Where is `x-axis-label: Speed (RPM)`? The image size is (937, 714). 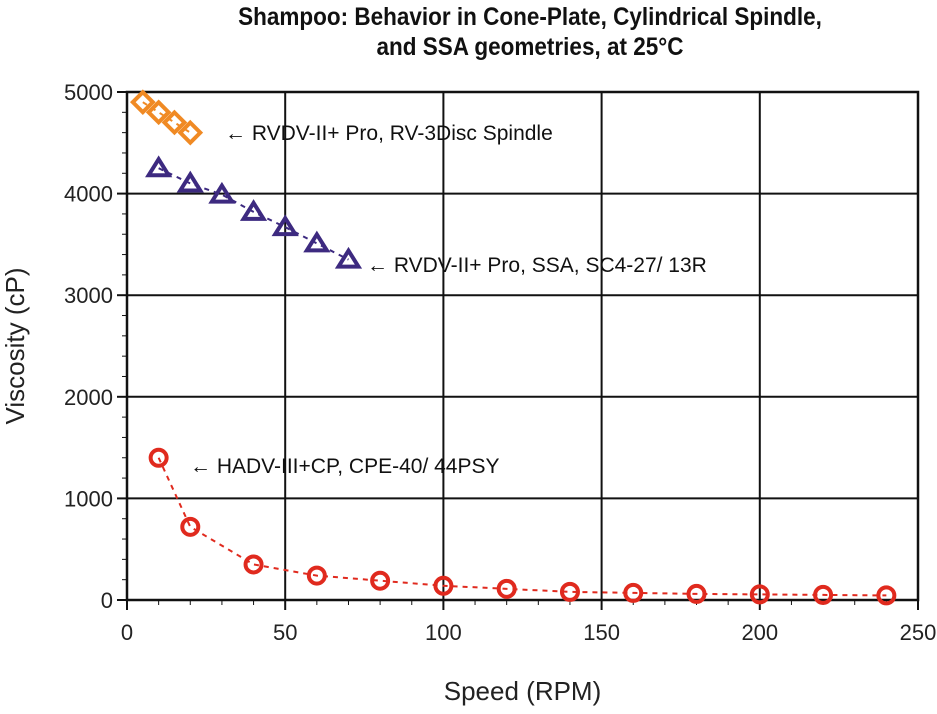 x-axis-label: Speed (RPM) is located at coordinates (523, 691).